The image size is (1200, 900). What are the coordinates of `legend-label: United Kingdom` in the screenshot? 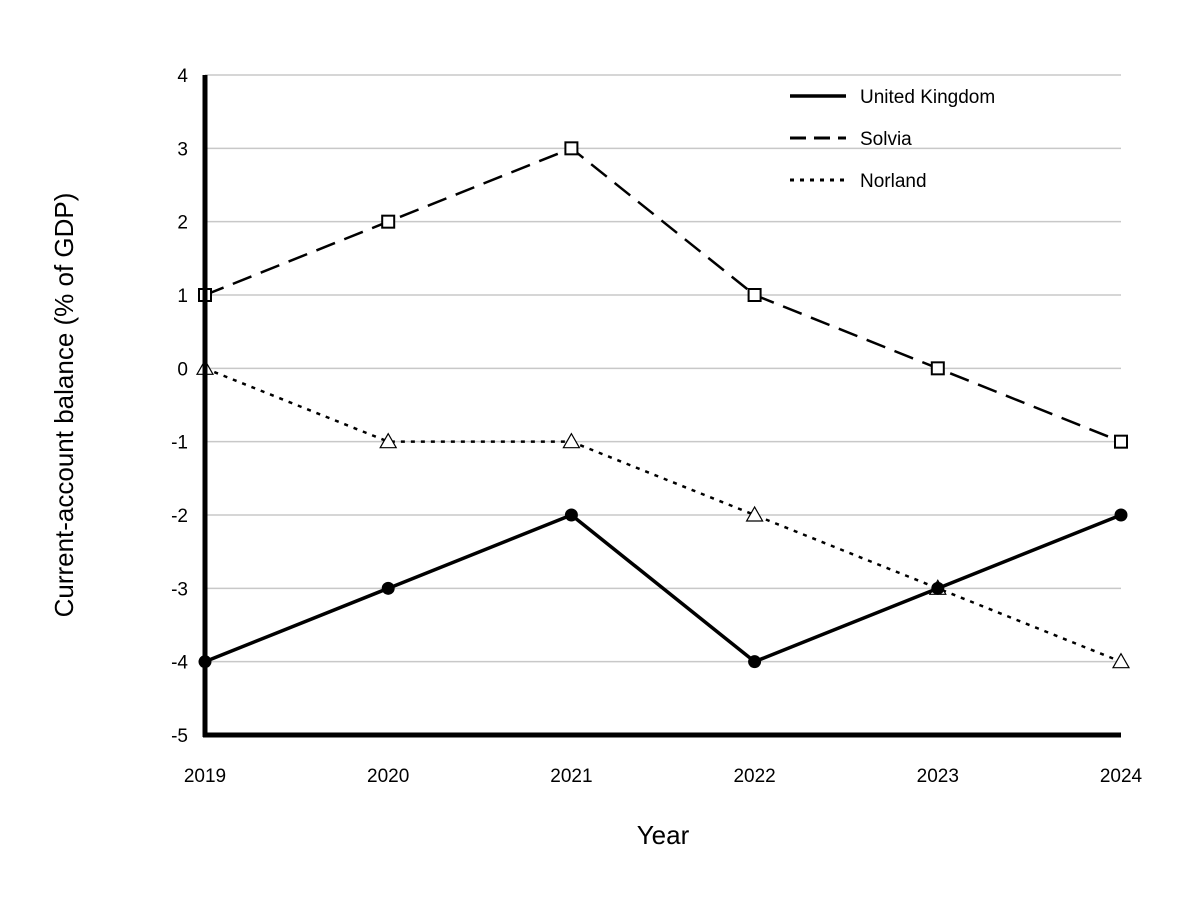 It's located at (927, 97).